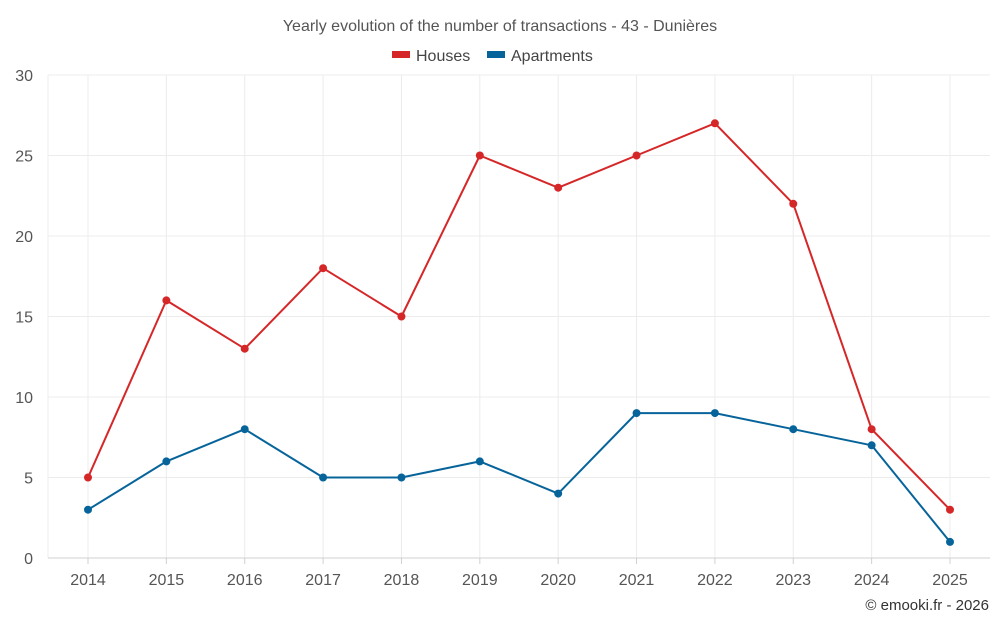 Image resolution: width=1000 pixels, height=625 pixels. What do you see at coordinates (88, 580) in the screenshot?
I see `x-tick-label: 2014` at bounding box center [88, 580].